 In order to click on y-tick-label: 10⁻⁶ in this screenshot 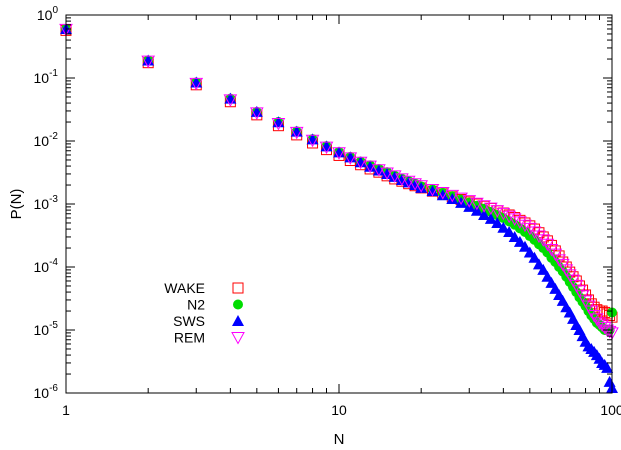, I will do `click(46, 392)`.